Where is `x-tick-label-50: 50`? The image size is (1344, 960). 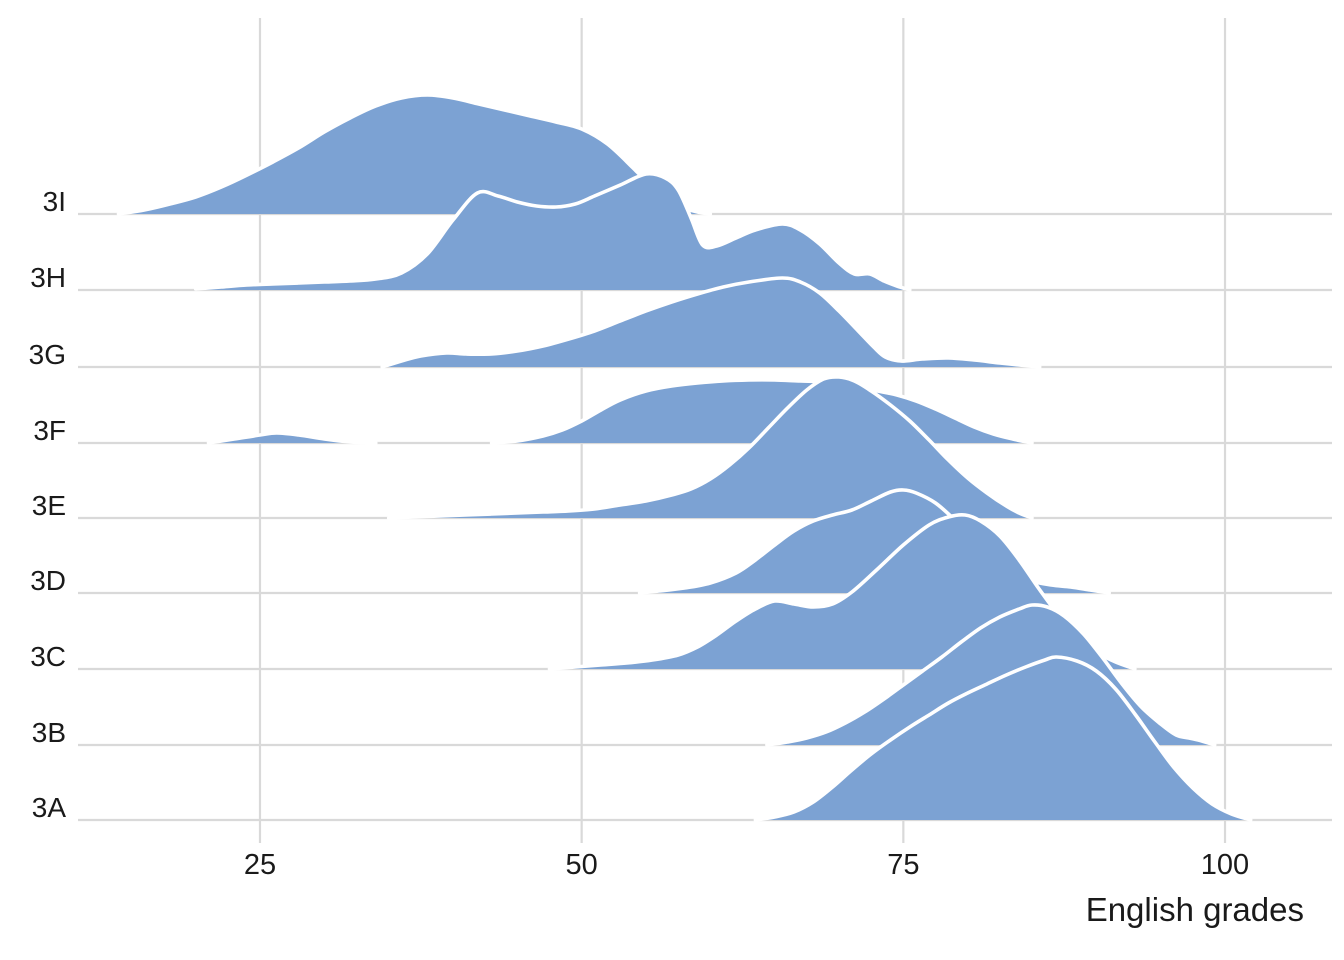 x-tick-label-50: 50 is located at coordinates (582, 865).